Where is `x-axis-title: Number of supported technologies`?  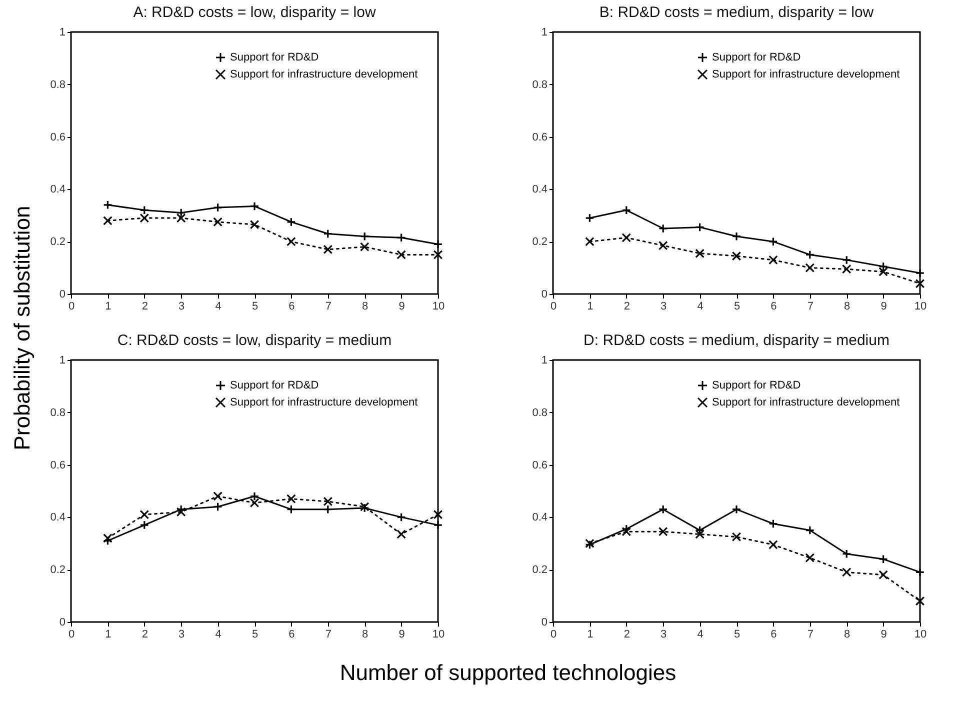
x-axis-title: Number of supported technologies is located at coordinates (508, 673).